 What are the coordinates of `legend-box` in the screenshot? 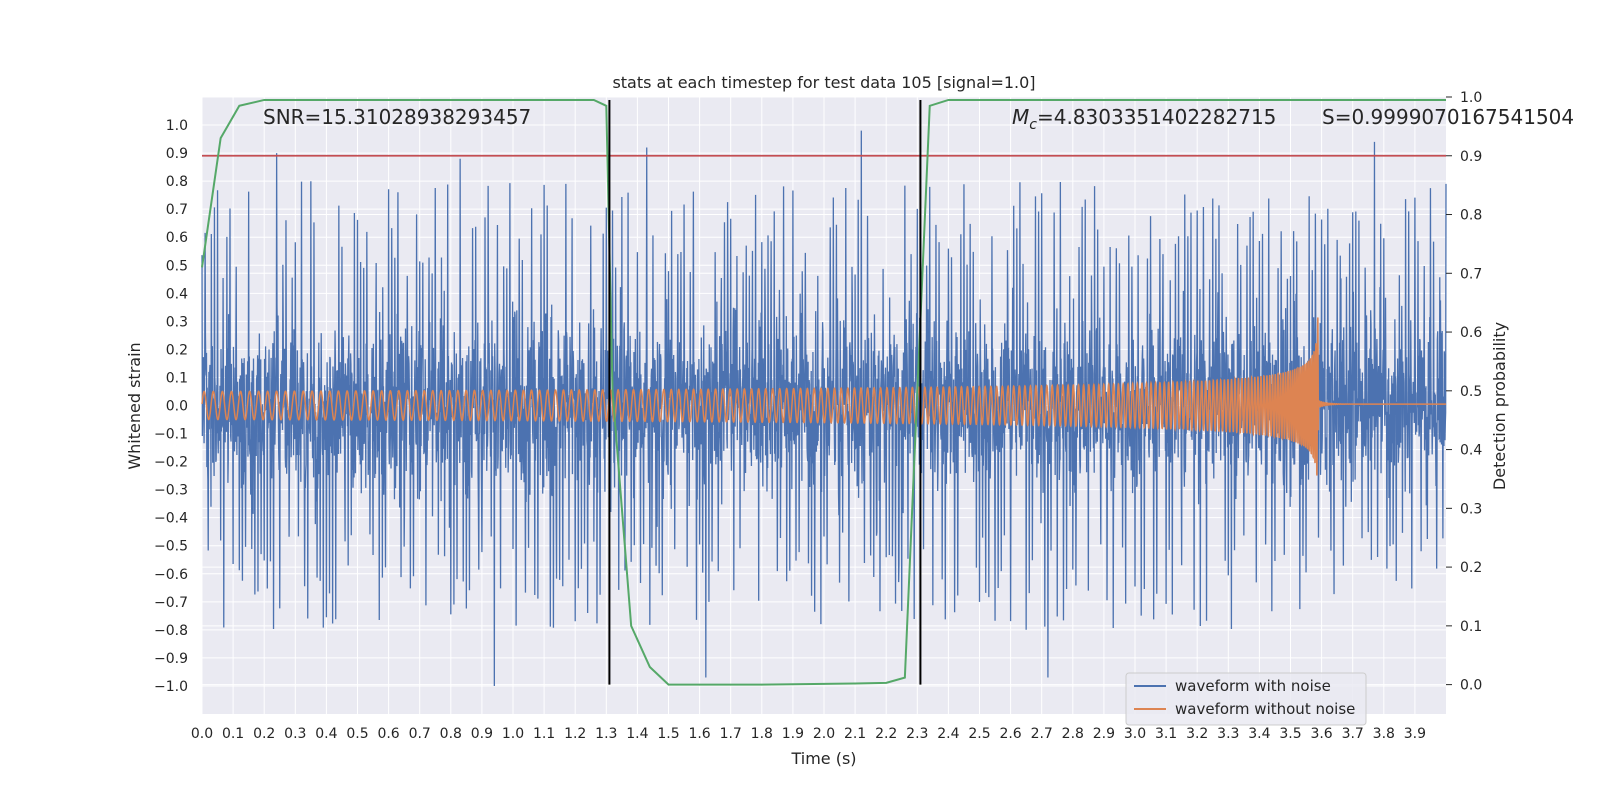 It's located at (1246, 699).